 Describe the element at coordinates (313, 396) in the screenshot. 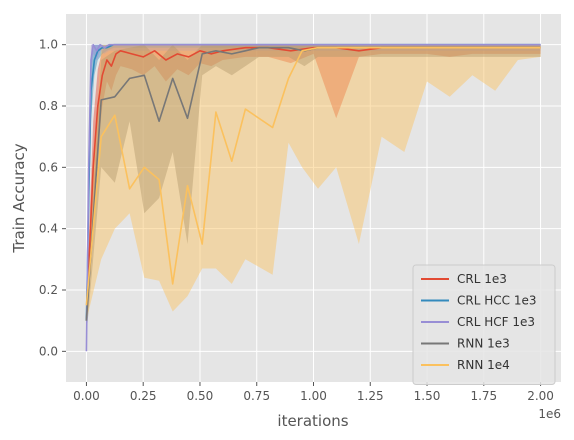

I see `x-tick-label-4: 1.00` at that location.